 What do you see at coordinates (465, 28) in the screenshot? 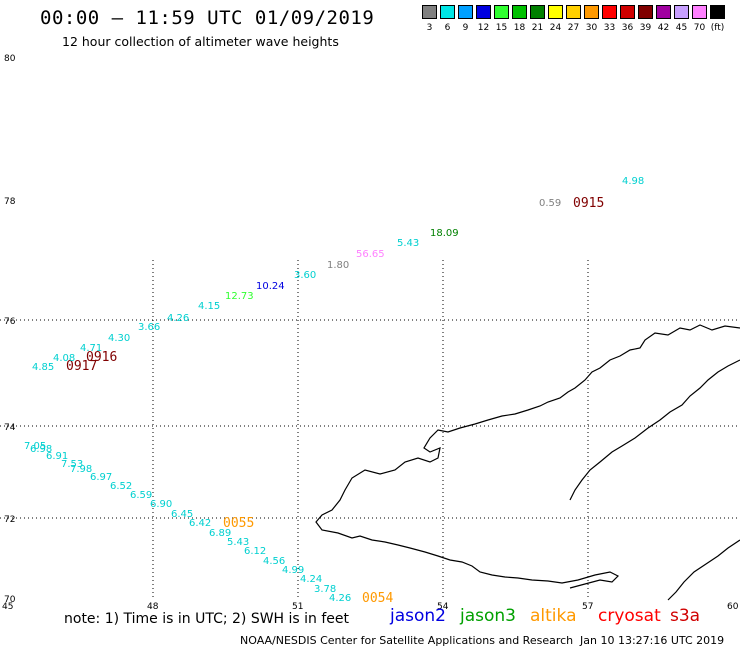
I see `legend-label: 9` at bounding box center [465, 28].